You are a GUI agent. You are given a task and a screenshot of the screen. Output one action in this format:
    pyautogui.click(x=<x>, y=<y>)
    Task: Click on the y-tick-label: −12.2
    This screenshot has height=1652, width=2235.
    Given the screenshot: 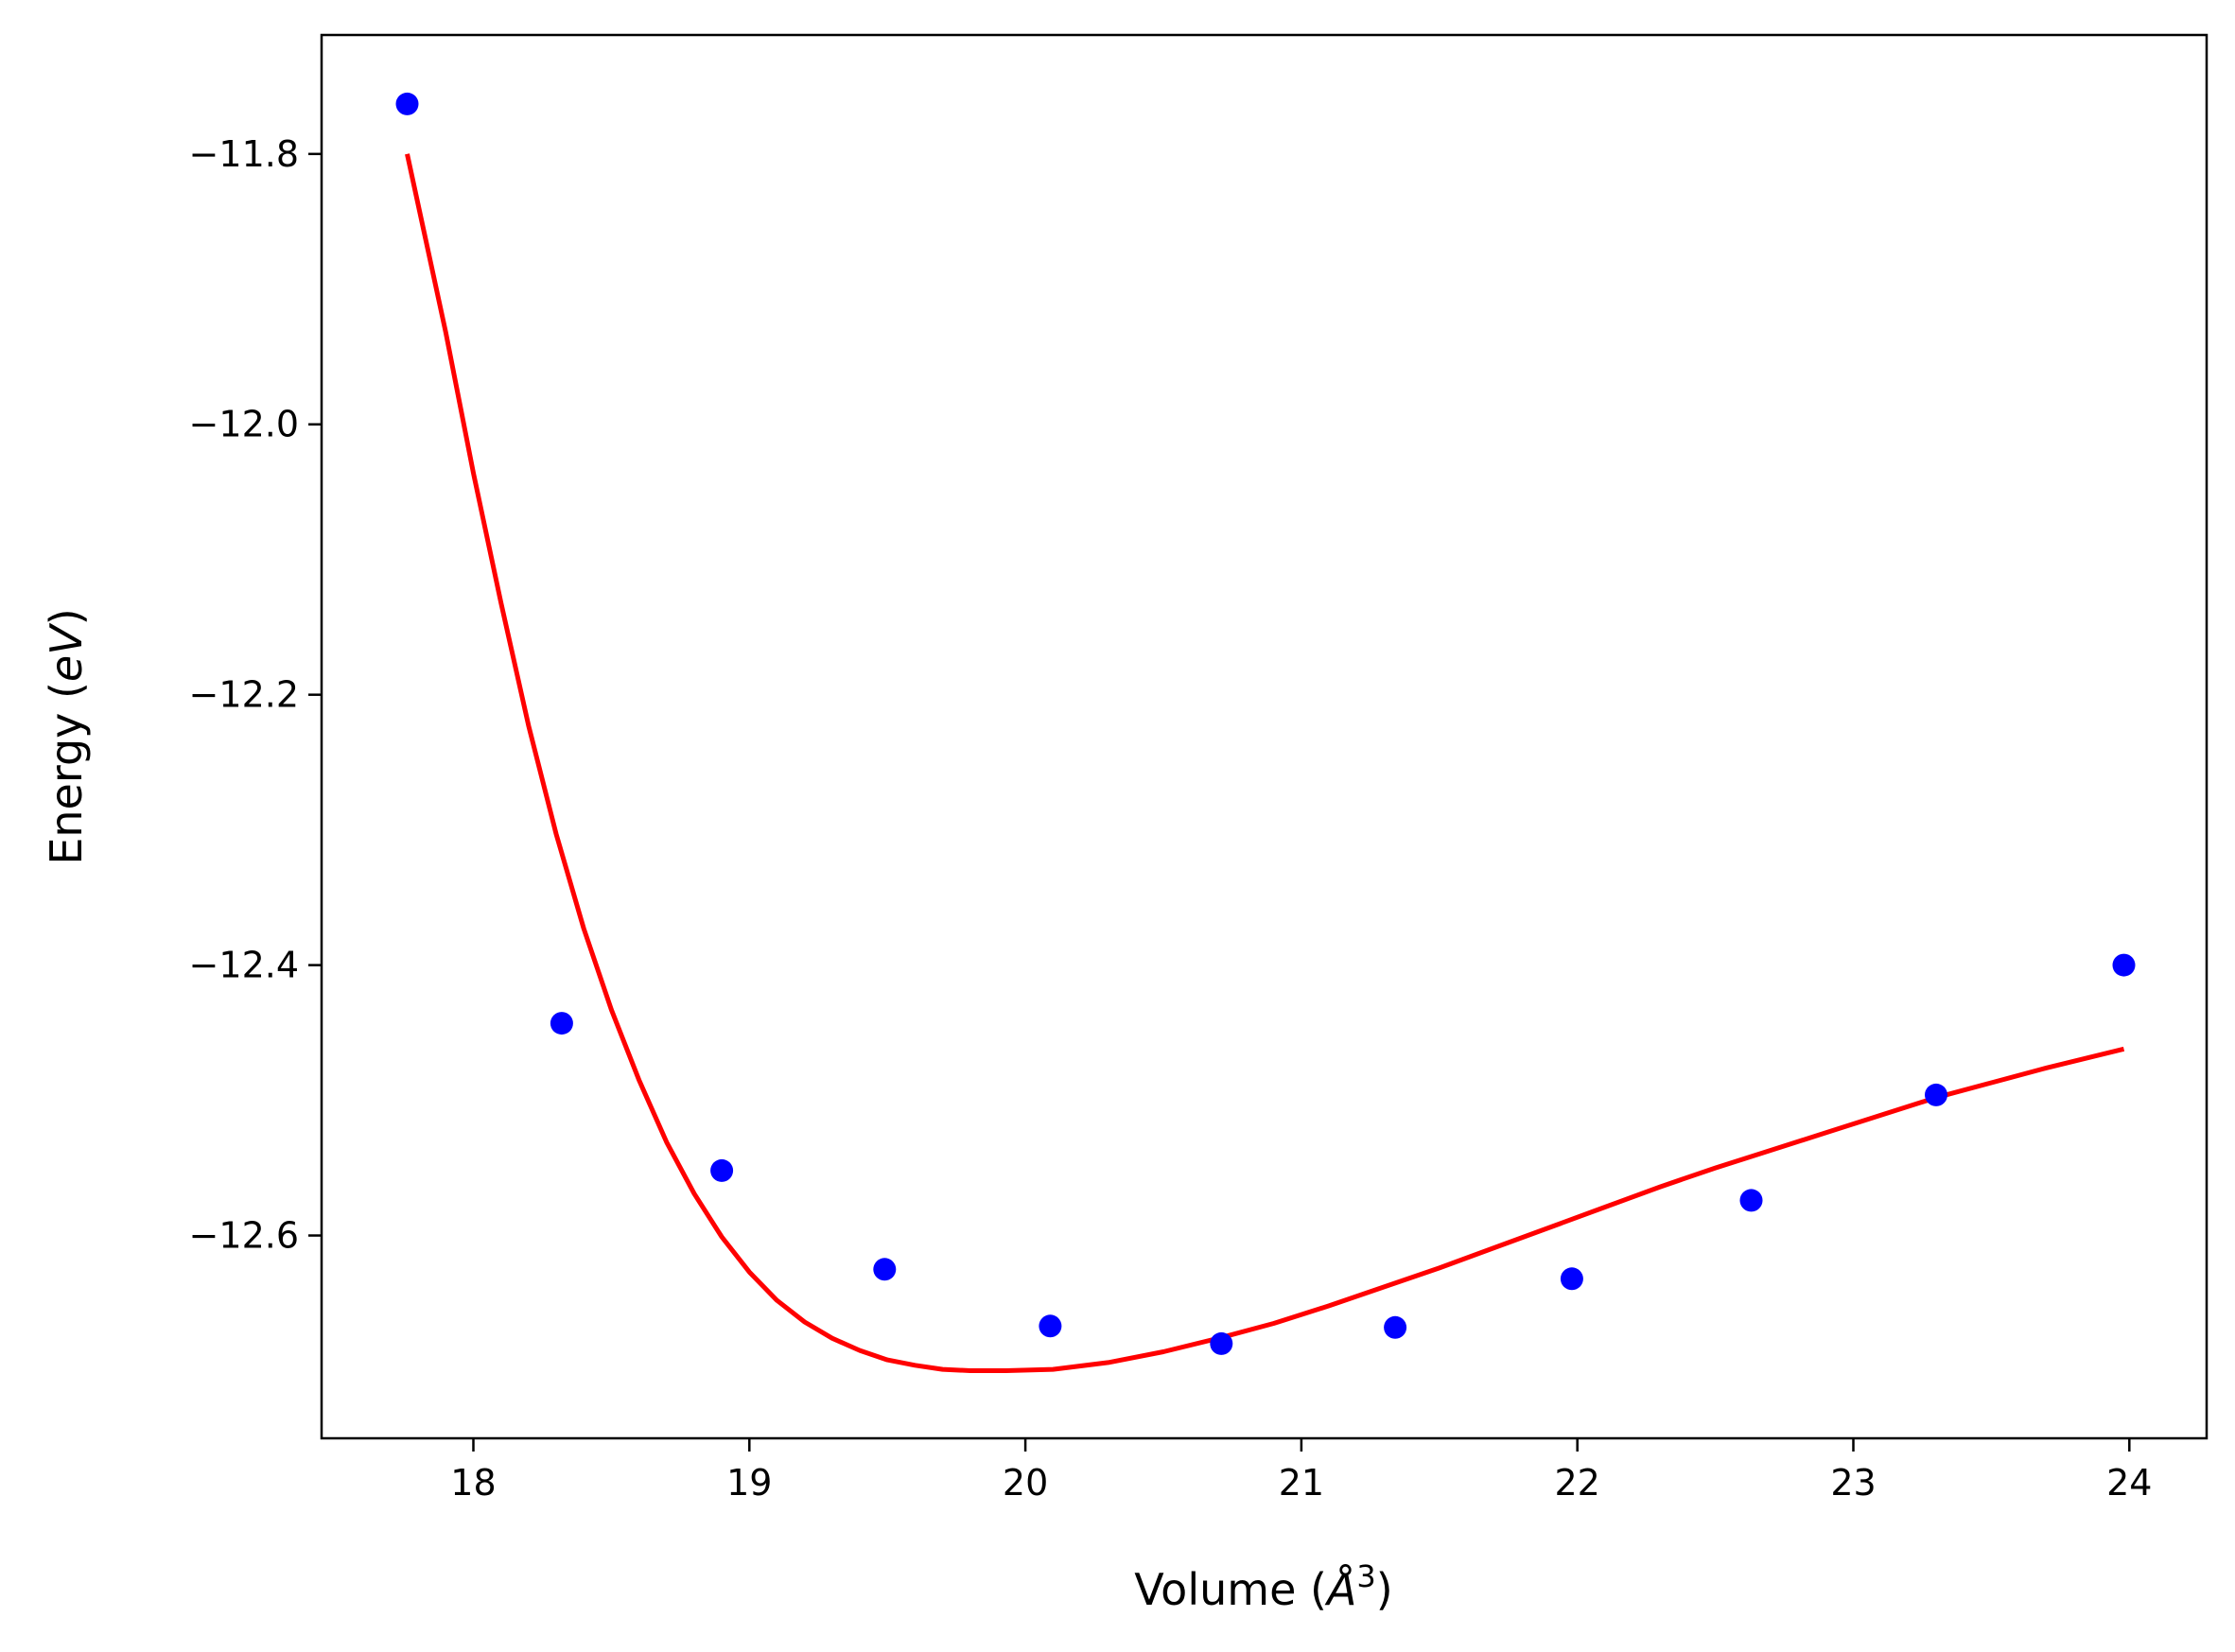 What is the action you would take?
    pyautogui.click(x=244, y=695)
    